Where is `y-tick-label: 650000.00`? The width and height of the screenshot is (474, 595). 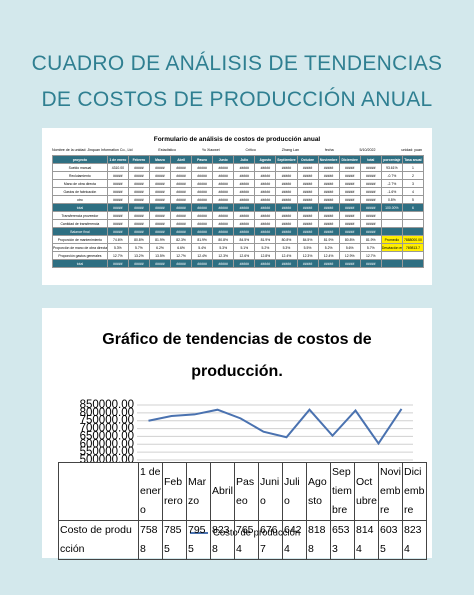
y-tick-label: 650000.00 is located at coordinates (107, 436).